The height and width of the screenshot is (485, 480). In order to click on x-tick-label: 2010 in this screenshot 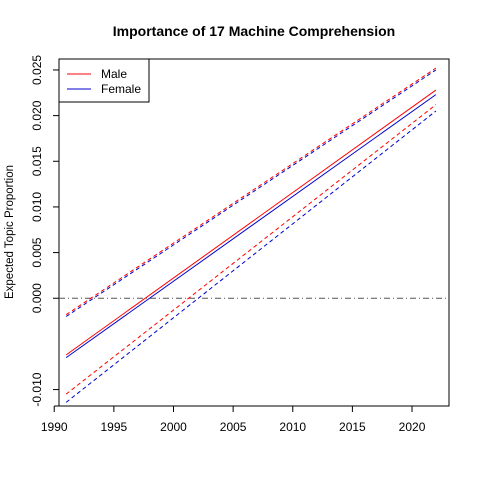, I will do `click(292, 427)`.